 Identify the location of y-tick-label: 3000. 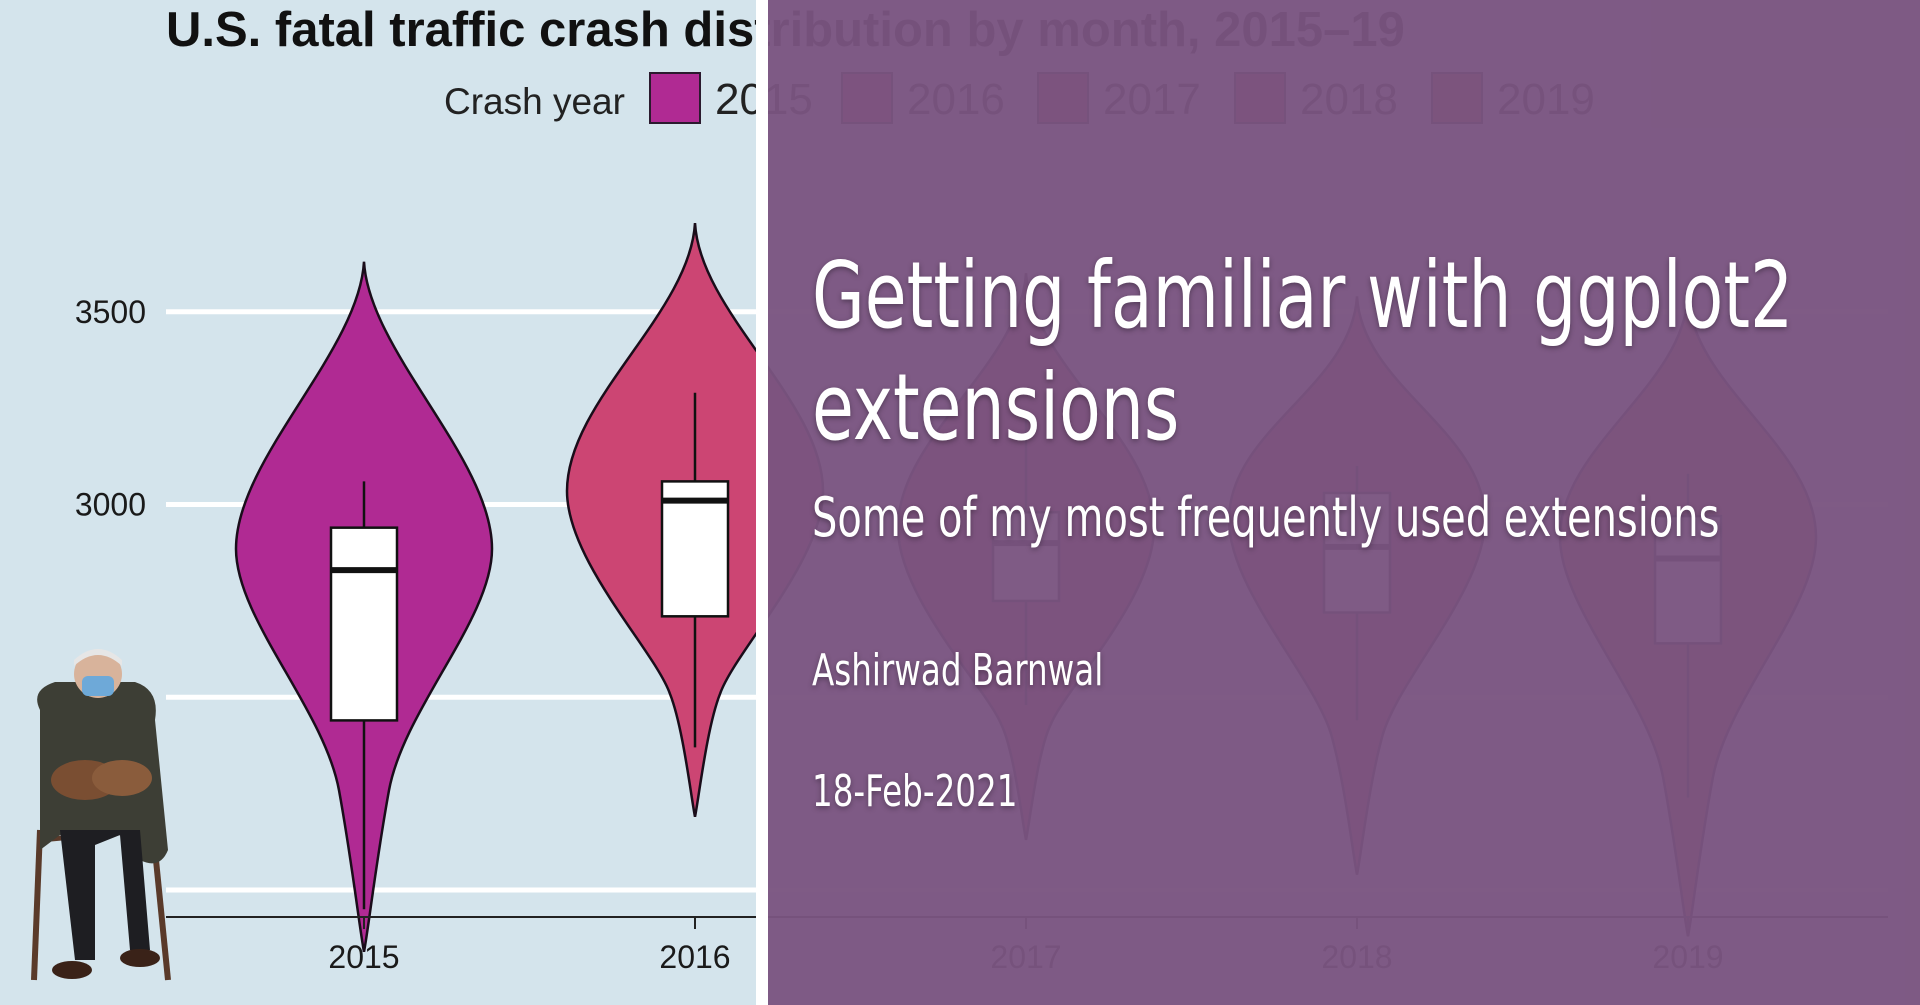
(110, 505).